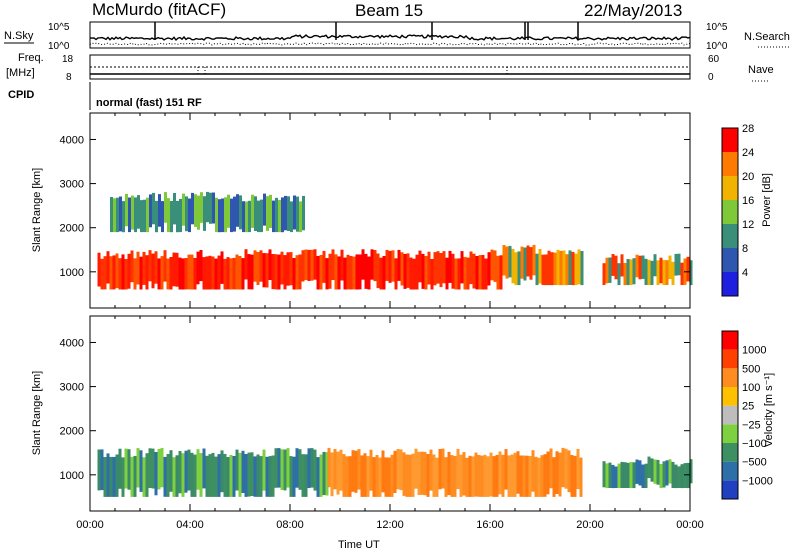 This screenshot has width=800, height=554. Describe the element at coordinates (730, 164) in the screenshot. I see `power-colorbar-segment` at that location.